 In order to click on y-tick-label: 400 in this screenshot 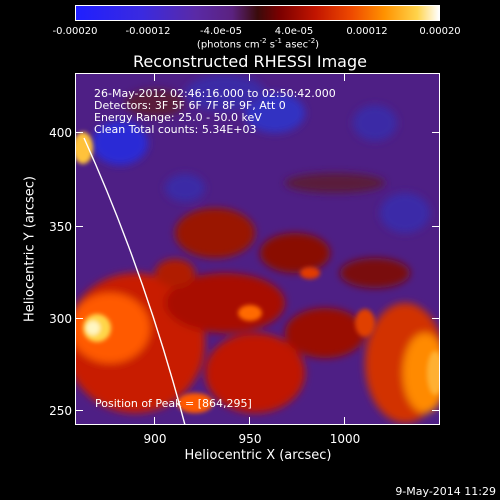, I will do `click(60, 133)`.